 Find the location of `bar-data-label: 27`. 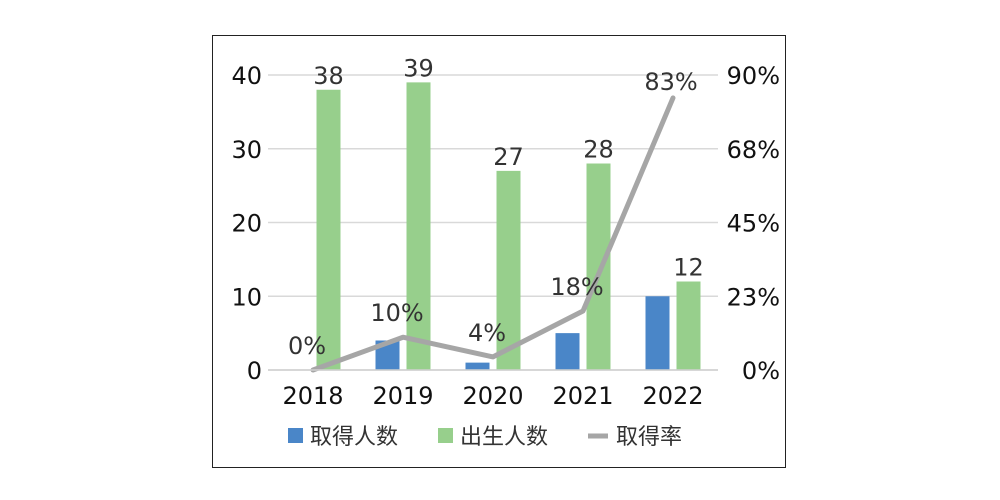

bar-data-label: 27 is located at coordinates (508, 157).